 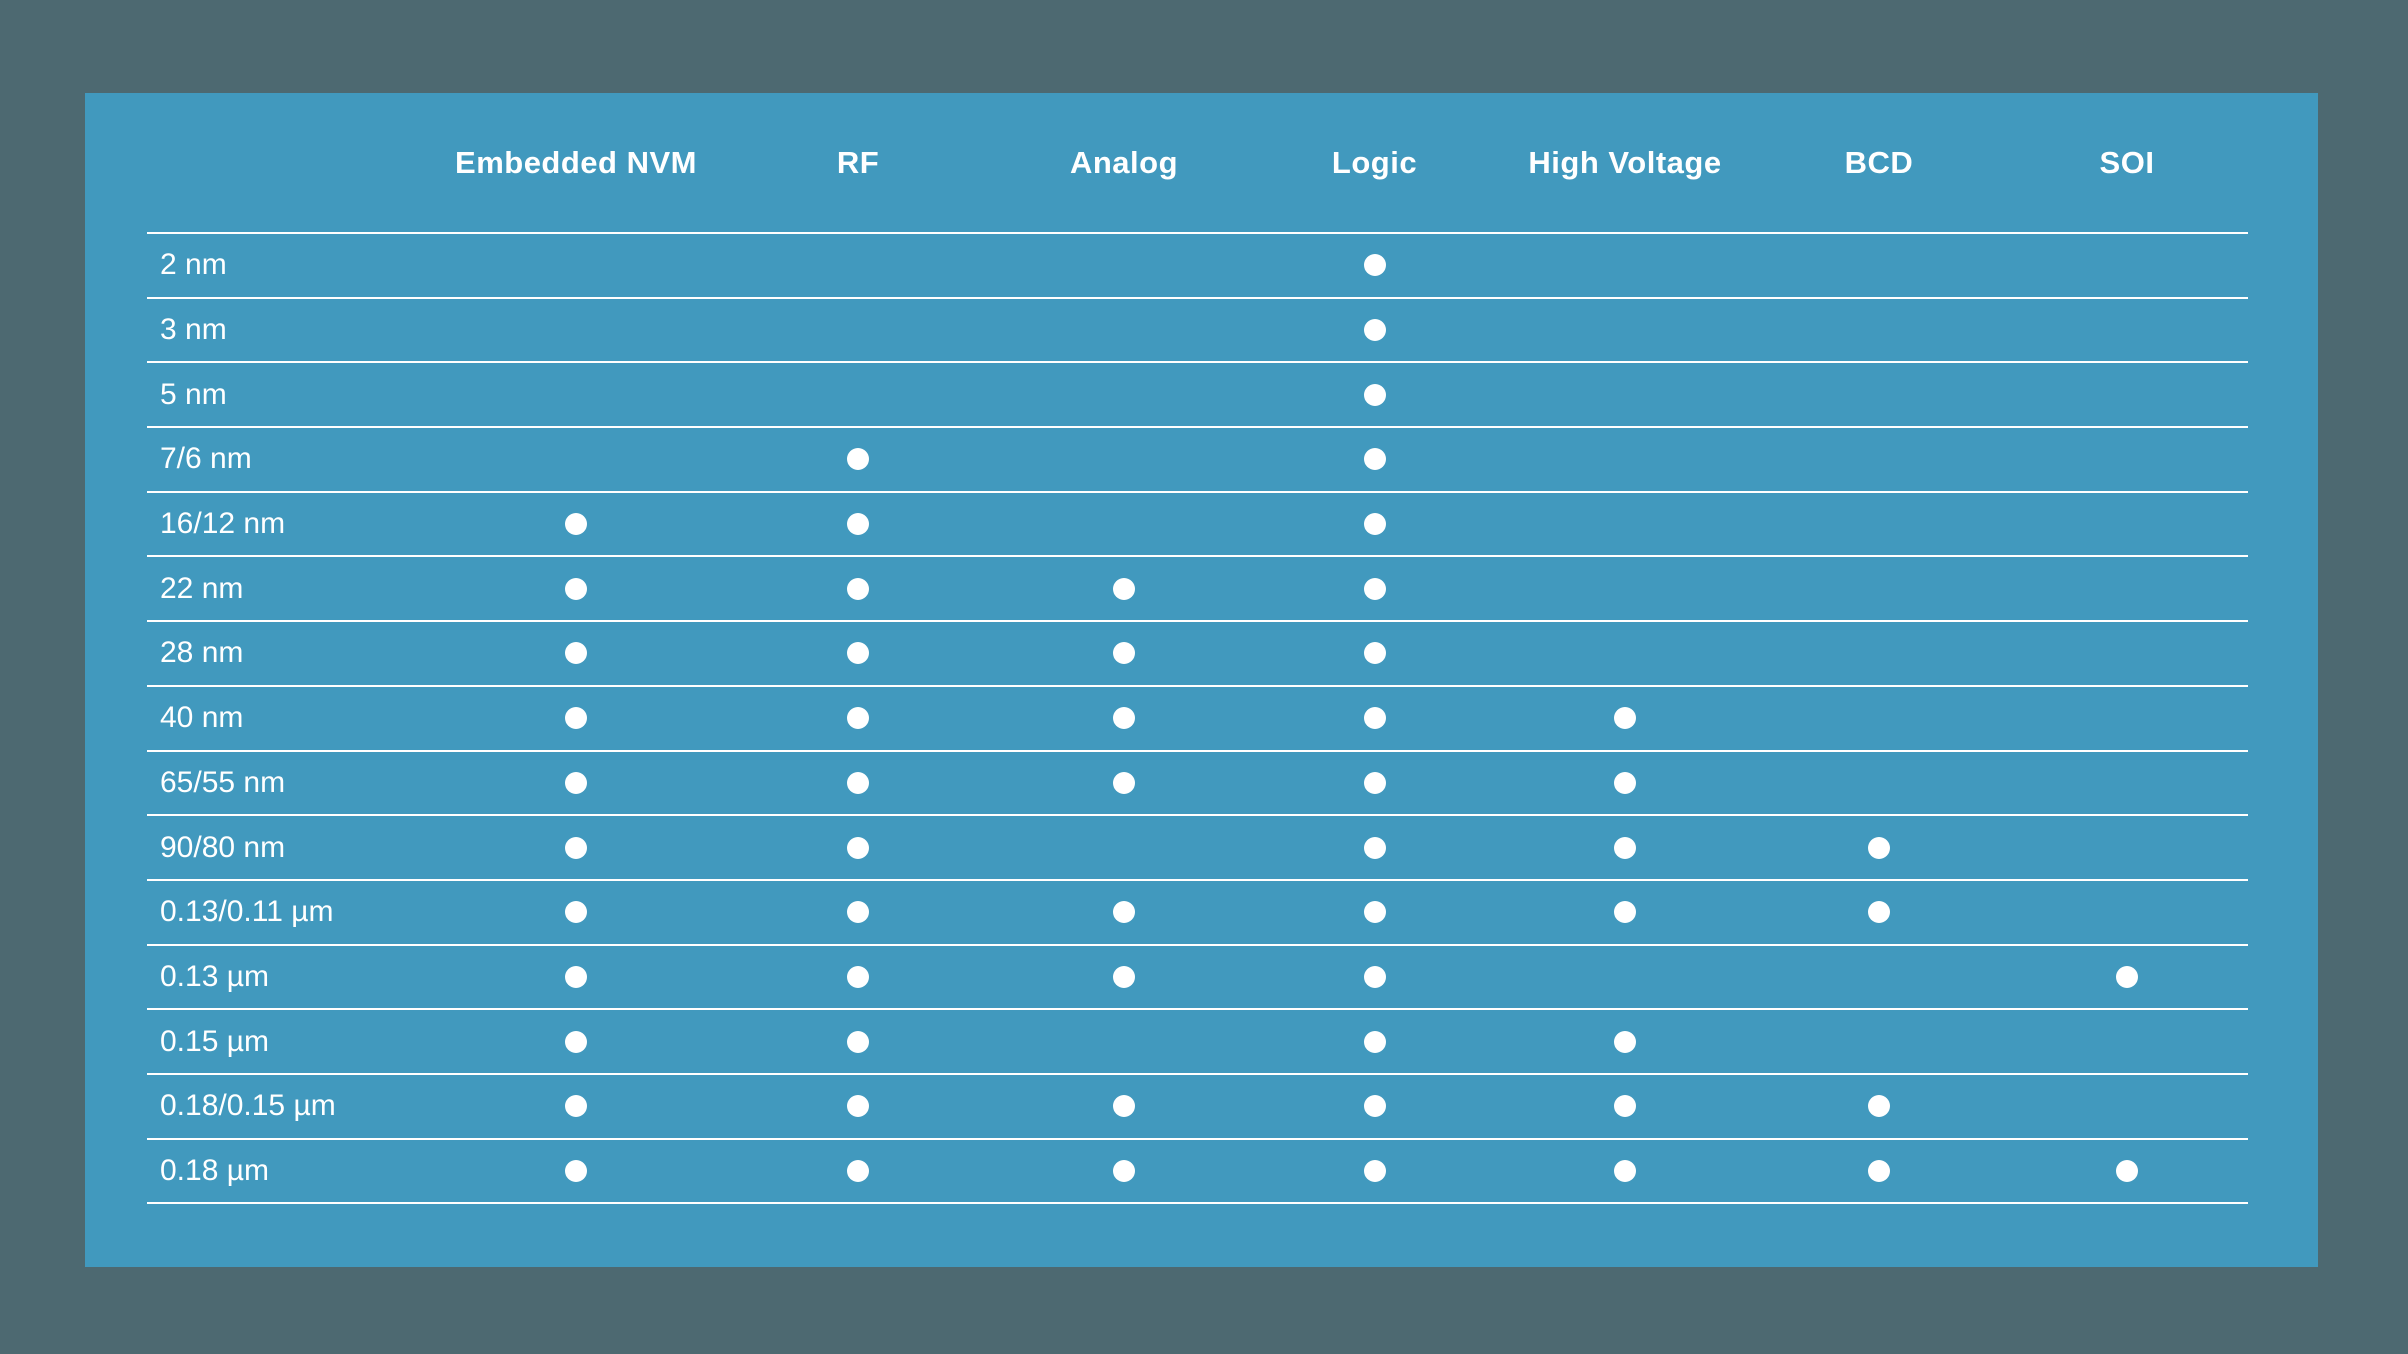 What do you see at coordinates (202, 588) in the screenshot?
I see `row-label: 22 nm` at bounding box center [202, 588].